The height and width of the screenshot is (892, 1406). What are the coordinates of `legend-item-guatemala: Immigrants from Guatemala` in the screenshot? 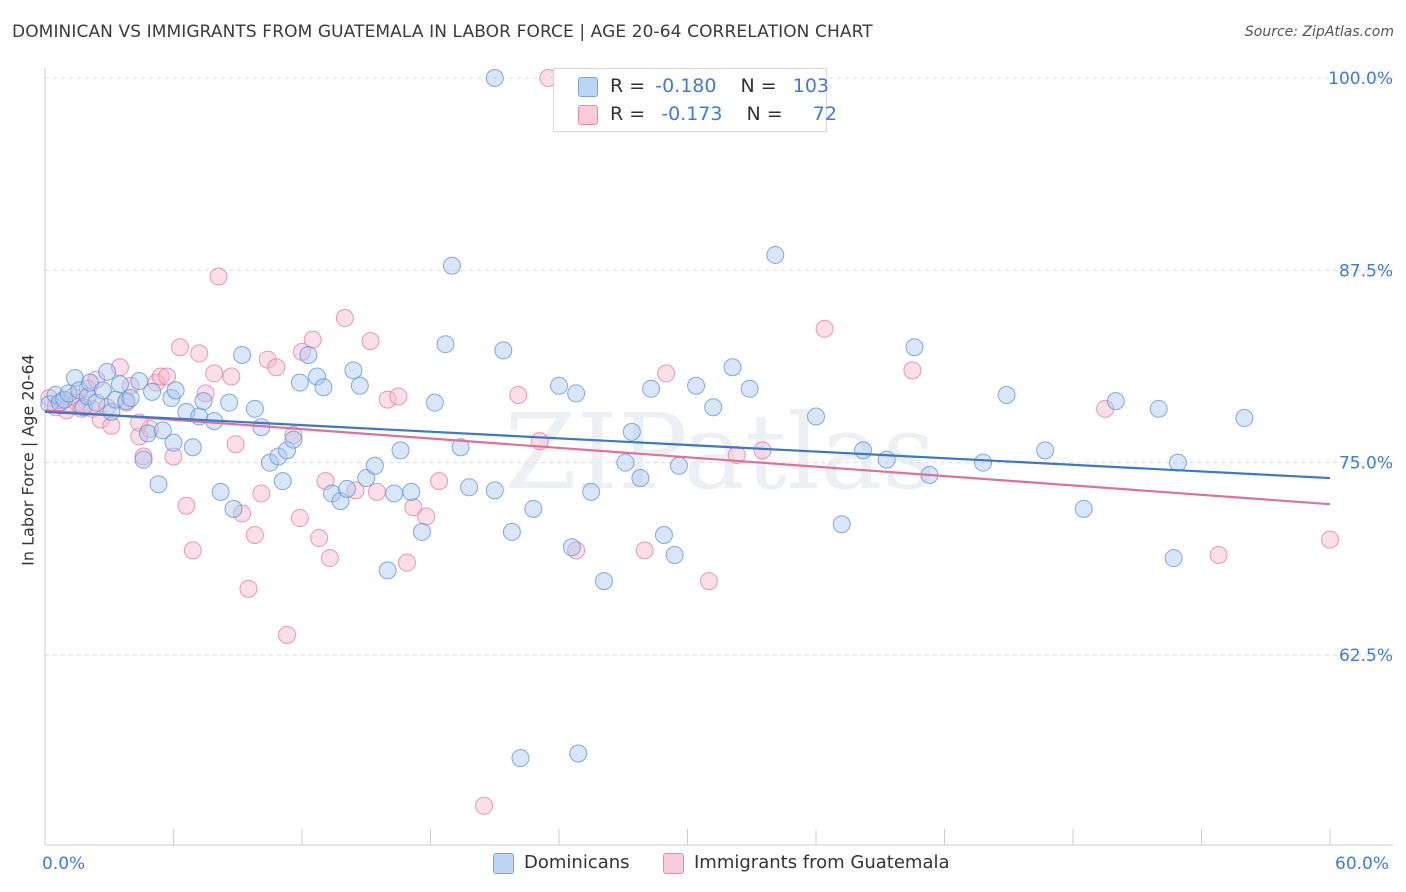 It's located at (806, 863).